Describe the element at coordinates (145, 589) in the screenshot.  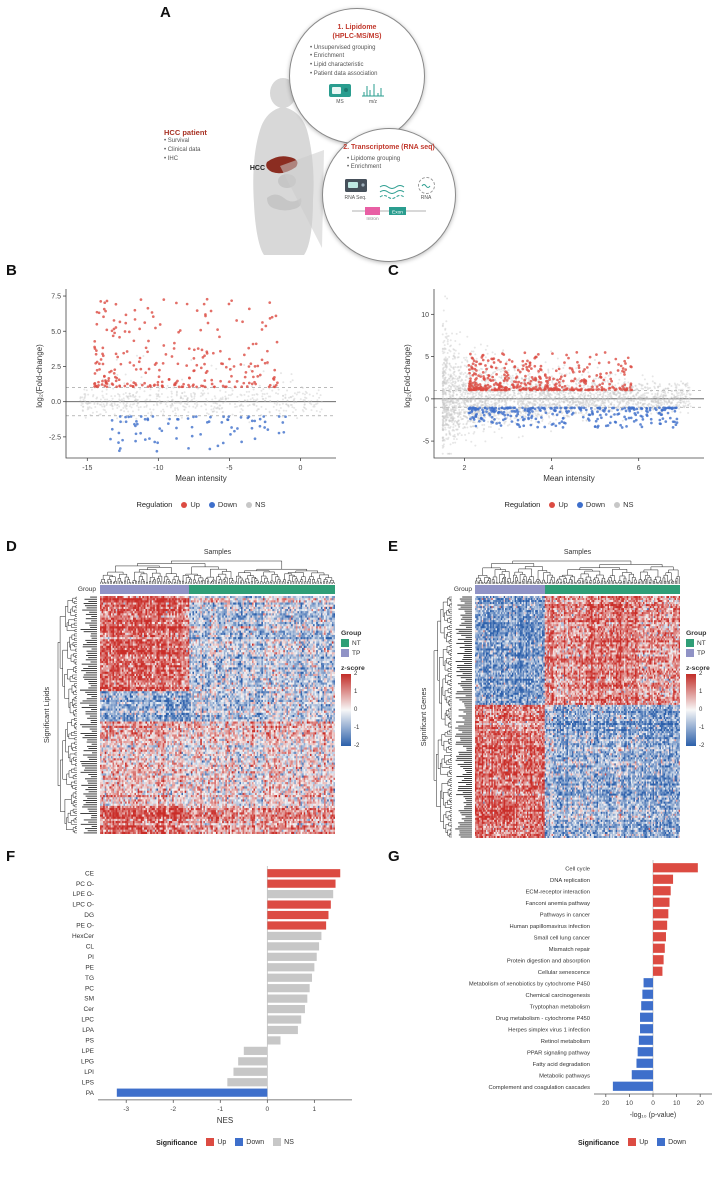
I see `group-bar-segment-tp` at that location.